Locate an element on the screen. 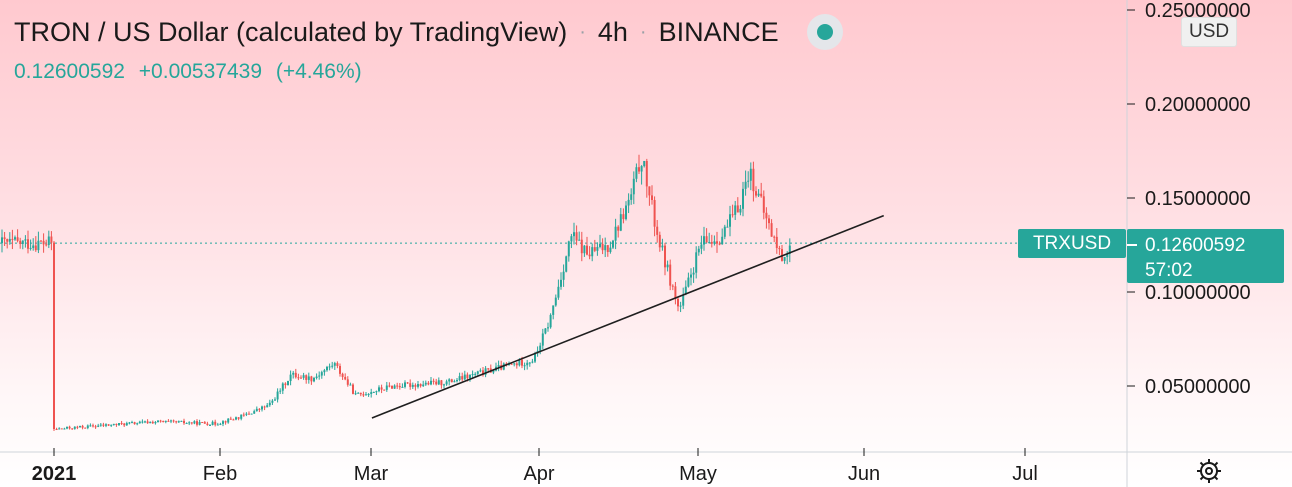 This screenshot has height=487, width=1292. currency-button: USD is located at coordinates (1209, 32).